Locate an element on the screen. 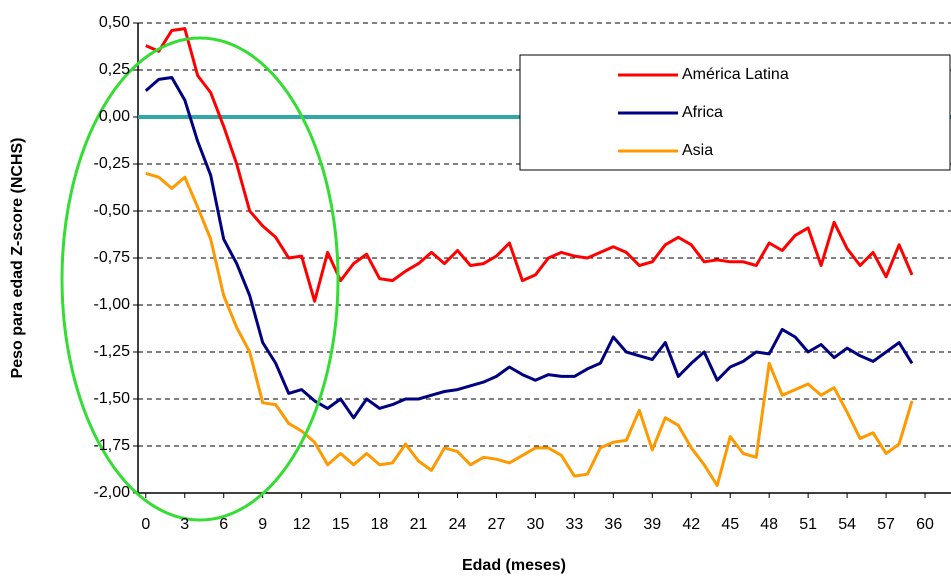 This screenshot has height=583, width=951. x-tick-label: 6 is located at coordinates (223, 524).